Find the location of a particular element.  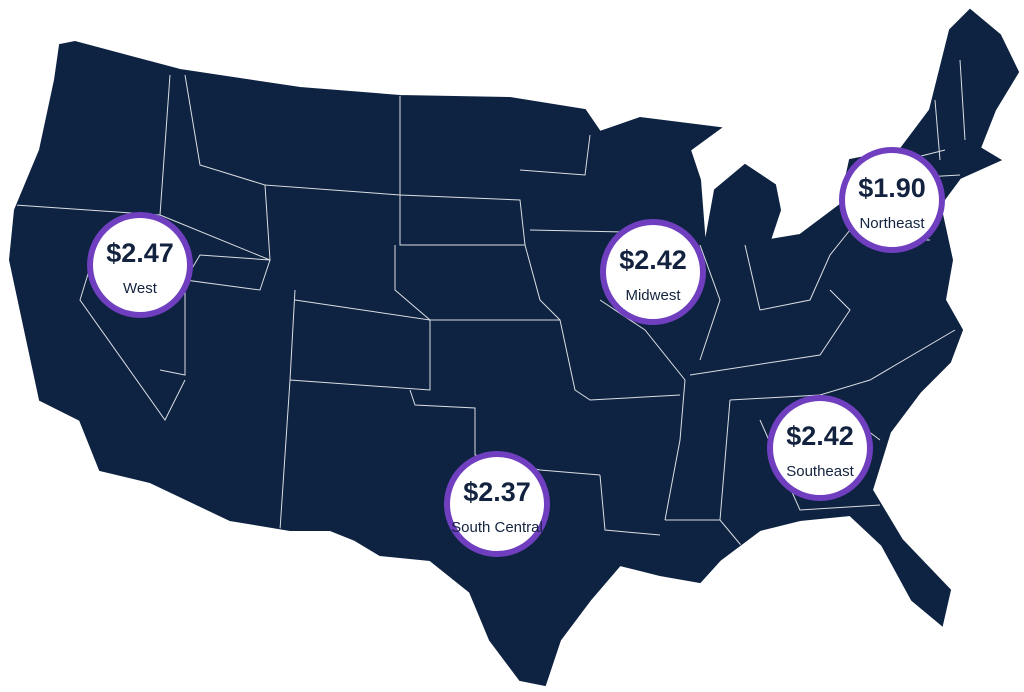

region-name: Midwest is located at coordinates (653, 295).